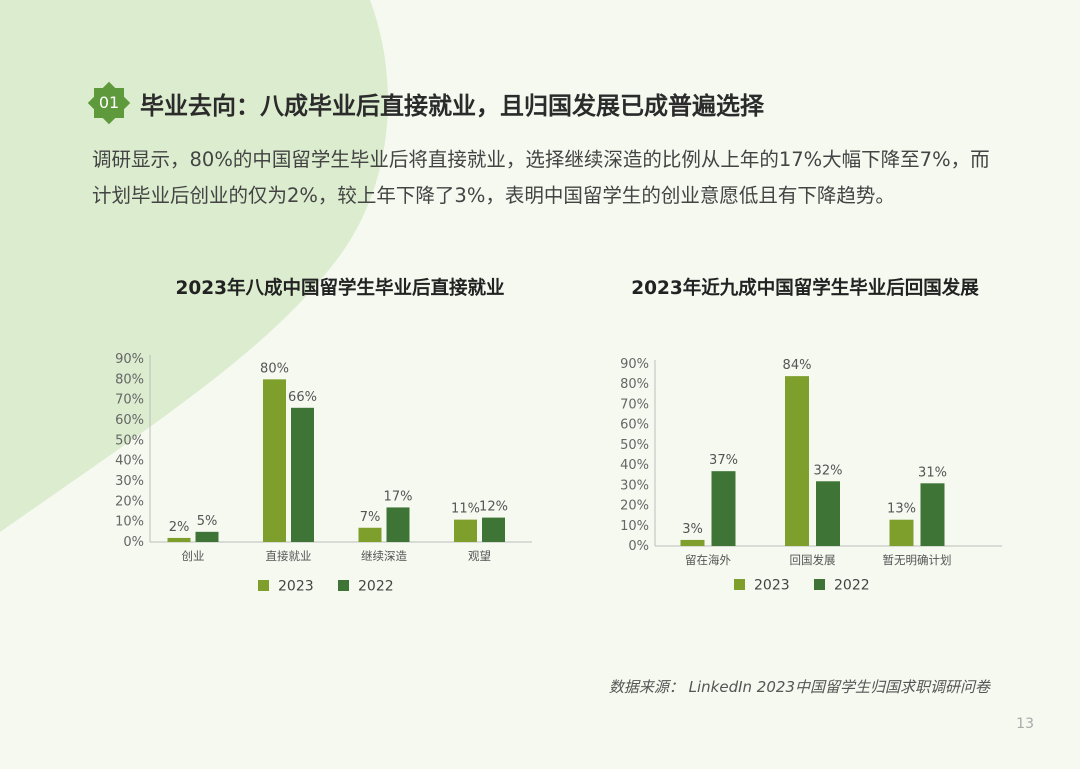 This screenshot has width=1080, height=769. Describe the element at coordinates (799, 687) in the screenshot. I see `data-source: 数据来源： LinkedIn 2023中国留学生归国求职调研问卷` at that location.